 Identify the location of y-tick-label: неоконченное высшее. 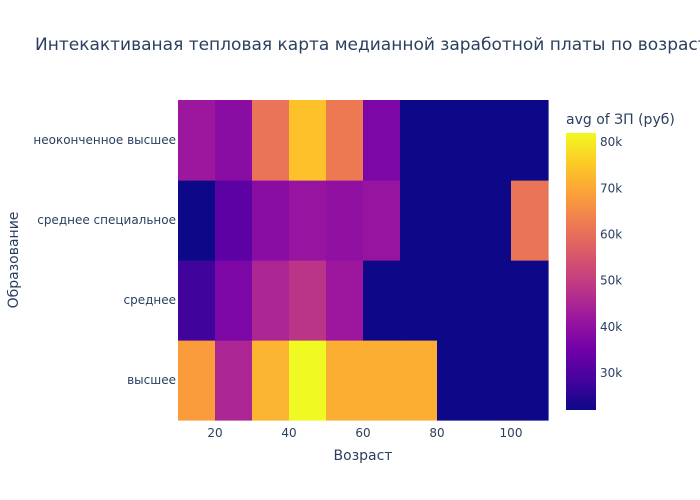
(104, 140).